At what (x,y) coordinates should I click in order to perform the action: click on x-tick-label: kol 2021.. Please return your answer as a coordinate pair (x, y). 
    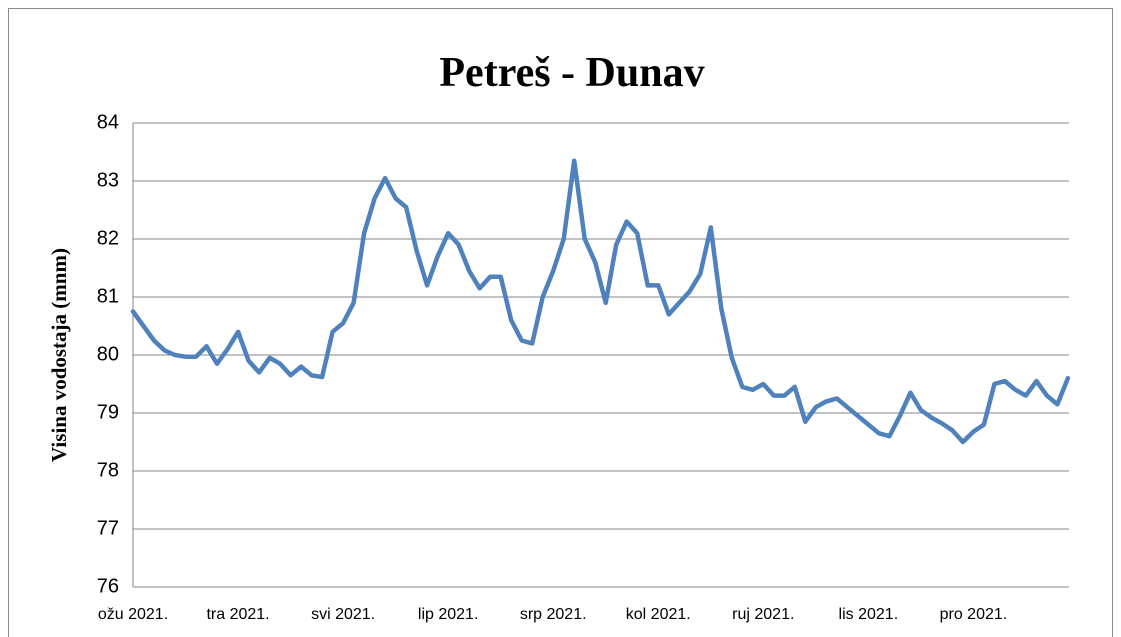
    Looking at the image, I should click on (658, 614).